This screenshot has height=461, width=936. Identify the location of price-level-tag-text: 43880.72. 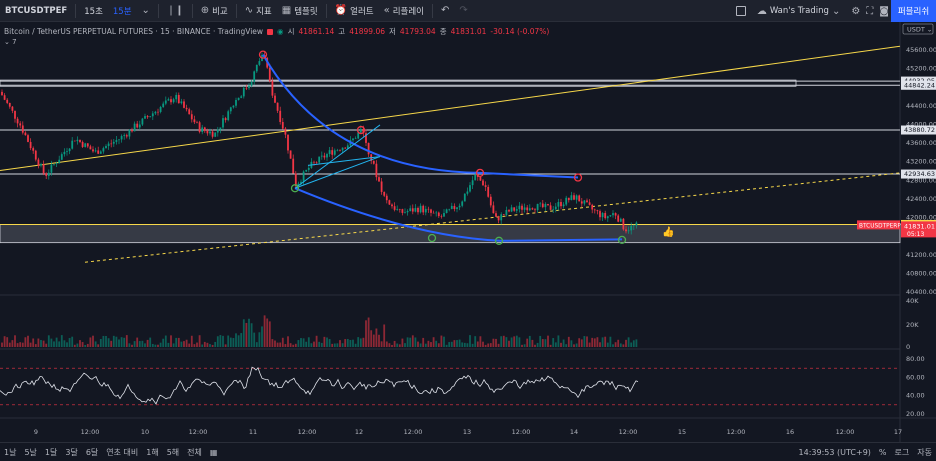
(919, 130).